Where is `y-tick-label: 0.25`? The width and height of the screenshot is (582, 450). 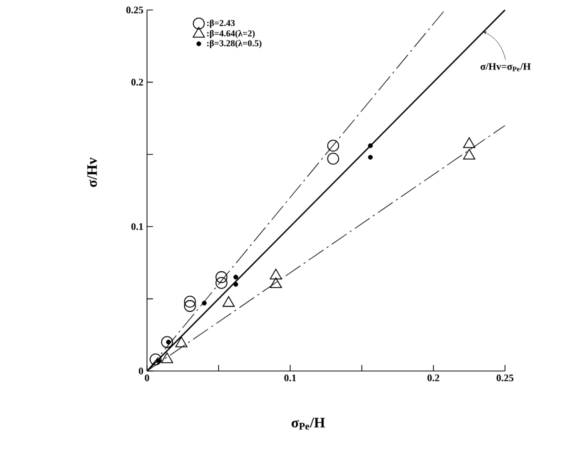 y-tick-label: 0.25 is located at coordinates (135, 10).